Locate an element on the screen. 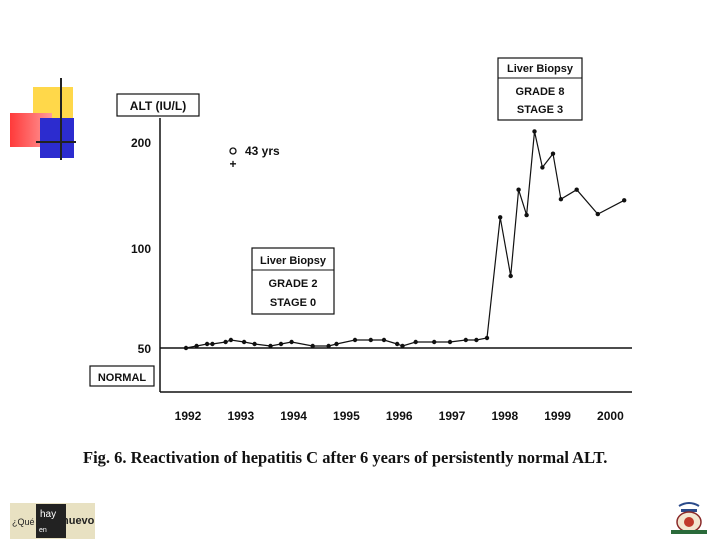 The image size is (720, 541). x-tick-label-2: 1994 is located at coordinates (293, 416).